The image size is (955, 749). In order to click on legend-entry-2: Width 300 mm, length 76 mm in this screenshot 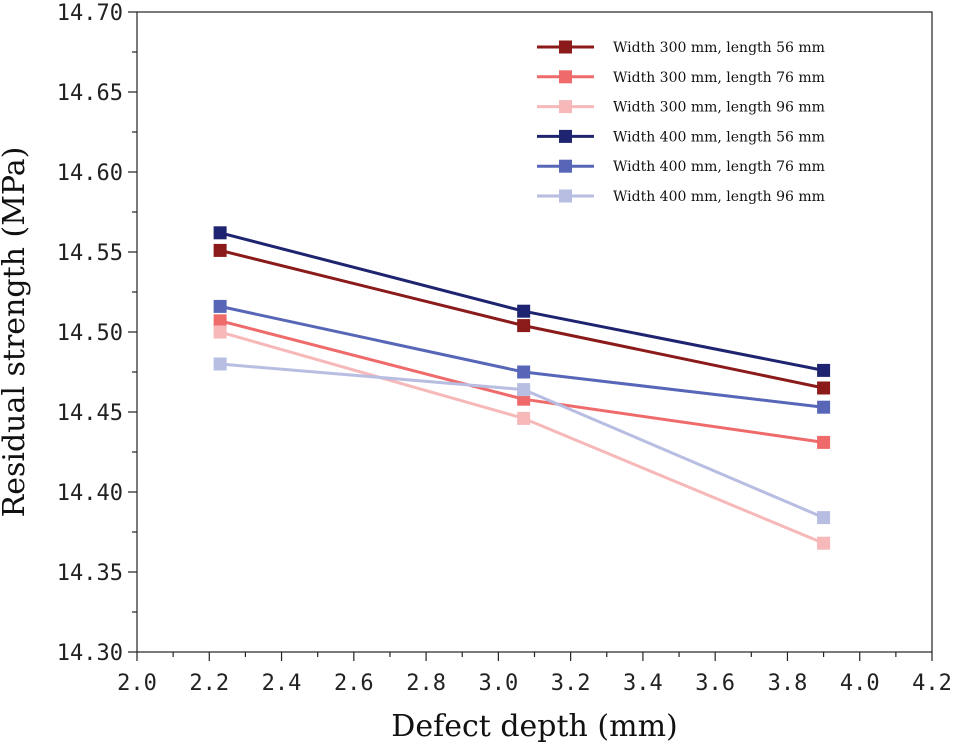, I will do `click(681, 78)`.